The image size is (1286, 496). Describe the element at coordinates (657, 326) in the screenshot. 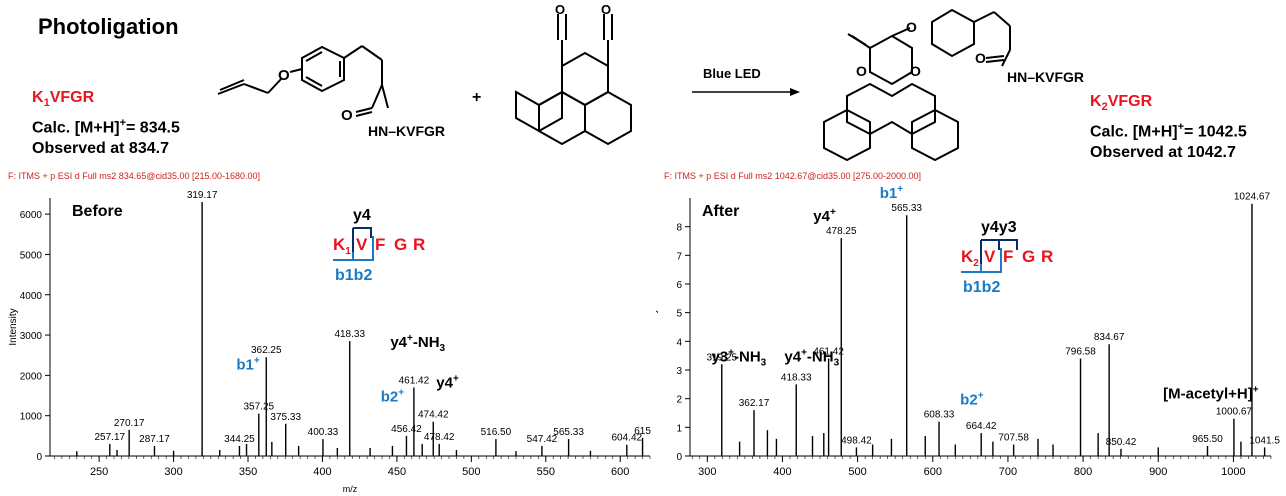

I see `y-axis-title: Intensity` at that location.